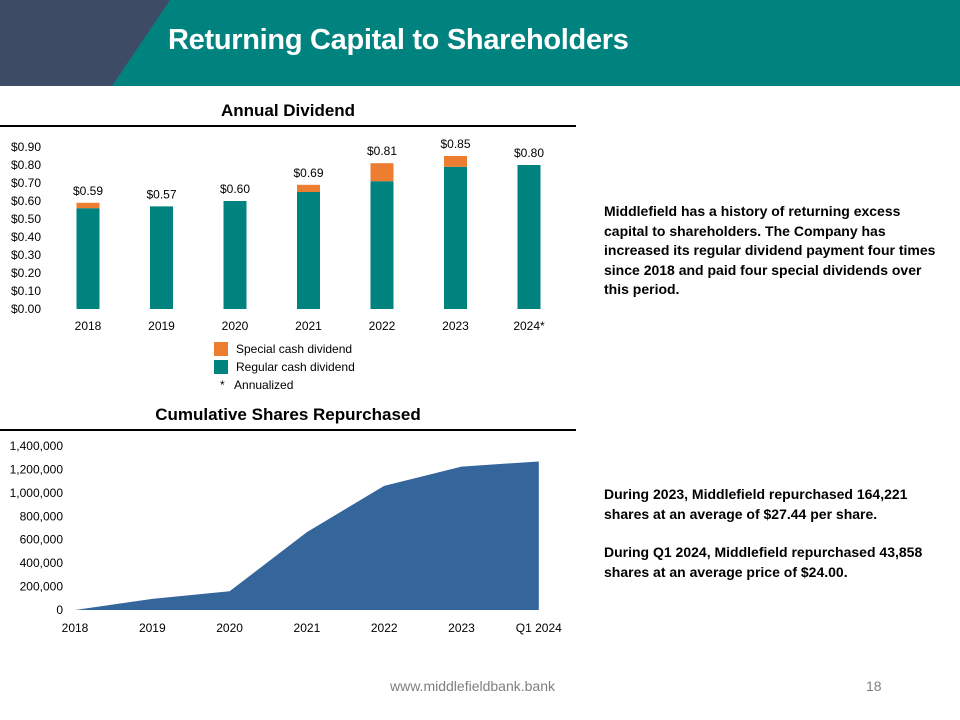 The height and width of the screenshot is (720, 960). What do you see at coordinates (85, 43) in the screenshot?
I see `header-slate-accent` at bounding box center [85, 43].